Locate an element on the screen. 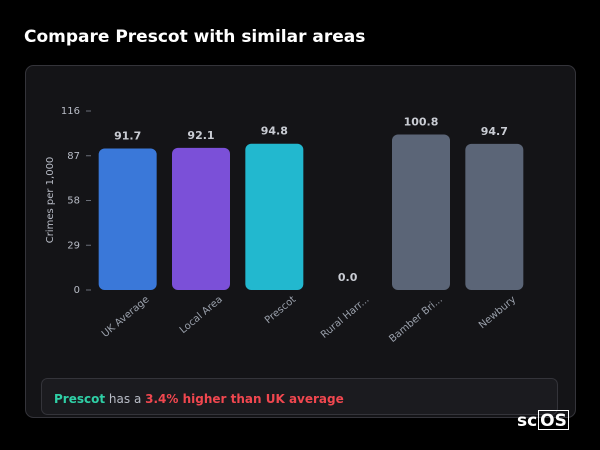  y-axis-label: Crimes per 1,000 is located at coordinates (50, 200).